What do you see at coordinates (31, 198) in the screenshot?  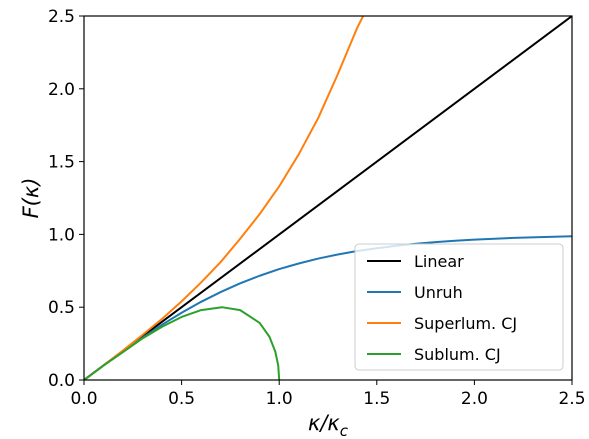 I see `y-axis-label: F(κ)` at bounding box center [31, 198].